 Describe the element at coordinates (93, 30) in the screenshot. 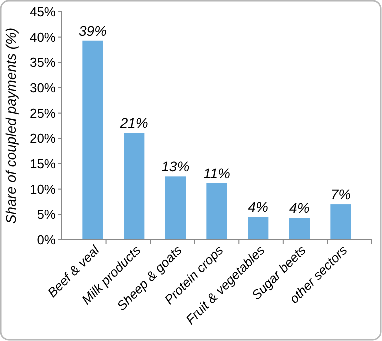

I see `data-label: 39%` at that location.